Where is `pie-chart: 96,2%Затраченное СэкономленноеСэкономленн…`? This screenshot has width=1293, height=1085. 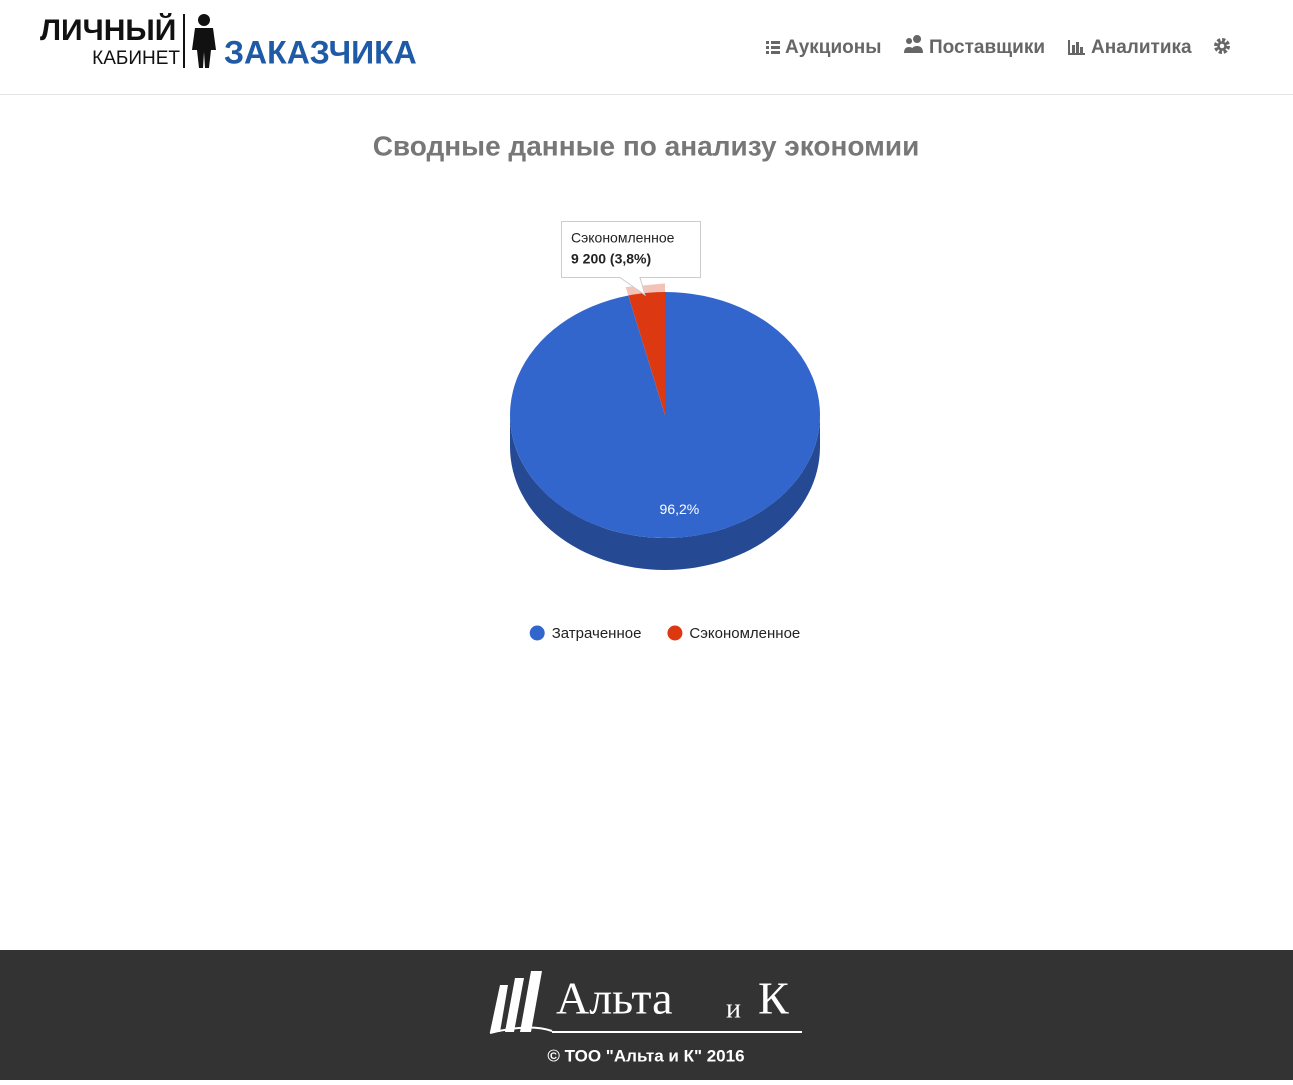
pie-chart: 96,2%Затраченное СэкономленноеСэкономленн… is located at coordinates (664, 431).